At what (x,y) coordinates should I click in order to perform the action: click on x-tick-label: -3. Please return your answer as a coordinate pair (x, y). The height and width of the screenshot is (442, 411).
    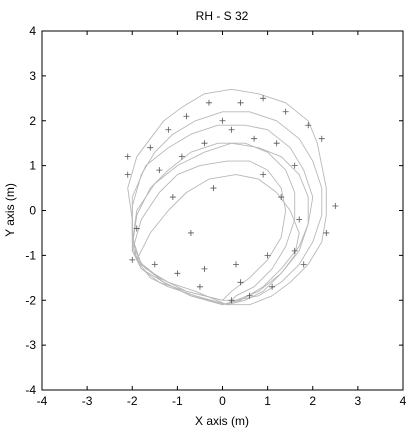
    Looking at the image, I should click on (87, 401).